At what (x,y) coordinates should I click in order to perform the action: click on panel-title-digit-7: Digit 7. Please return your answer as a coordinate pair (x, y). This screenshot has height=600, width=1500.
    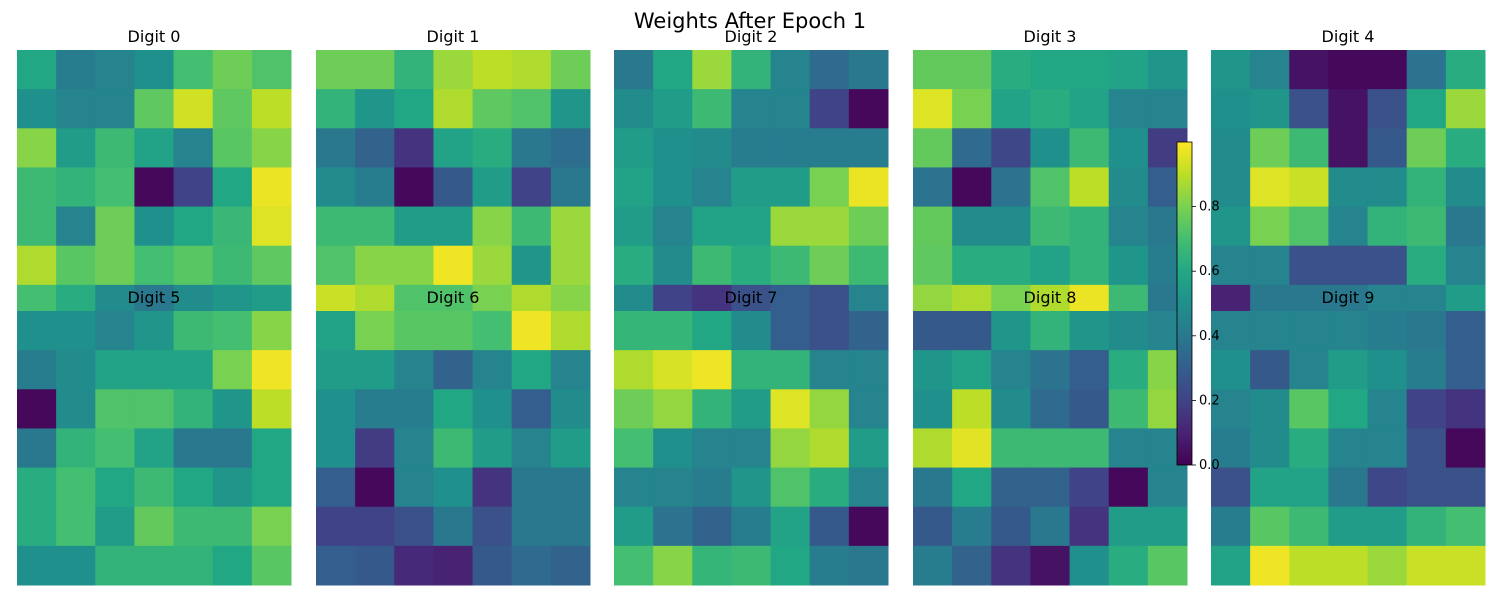
    Looking at the image, I should click on (751, 297).